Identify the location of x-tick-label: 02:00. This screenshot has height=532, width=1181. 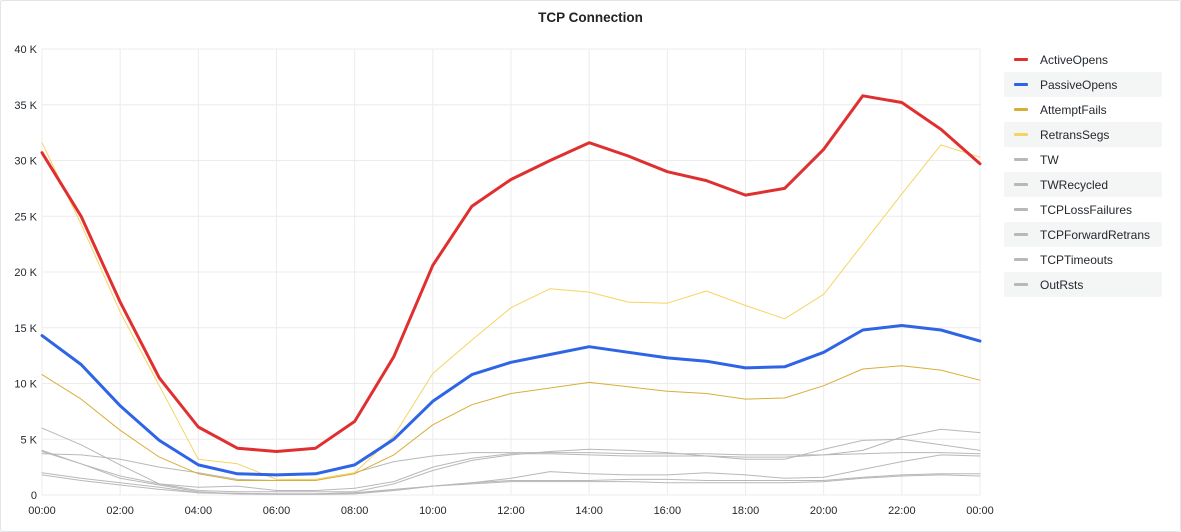
(120, 511).